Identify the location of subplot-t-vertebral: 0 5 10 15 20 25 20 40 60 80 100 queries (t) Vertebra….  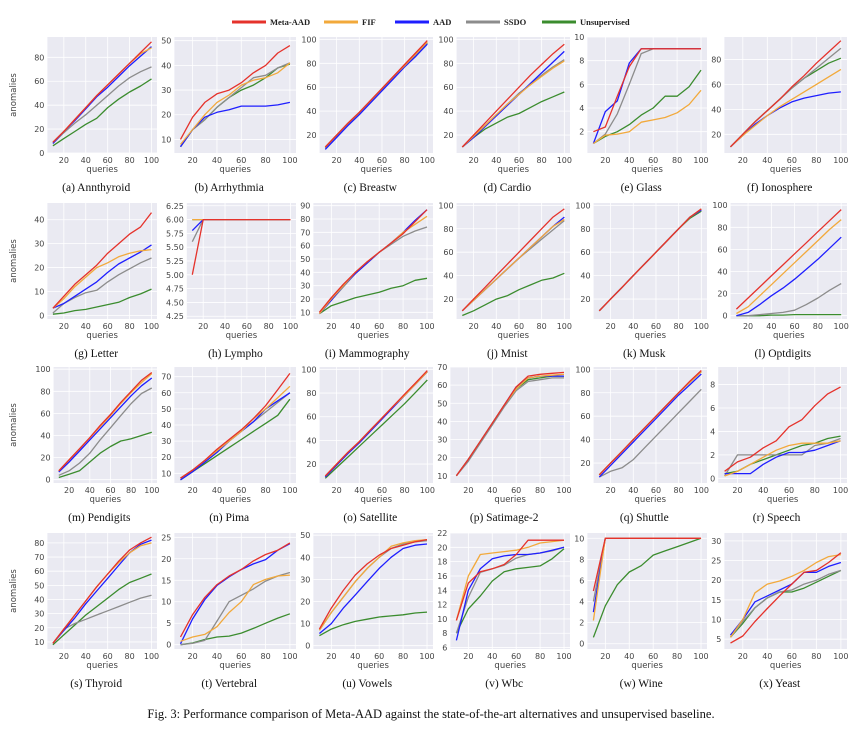
(229, 611).